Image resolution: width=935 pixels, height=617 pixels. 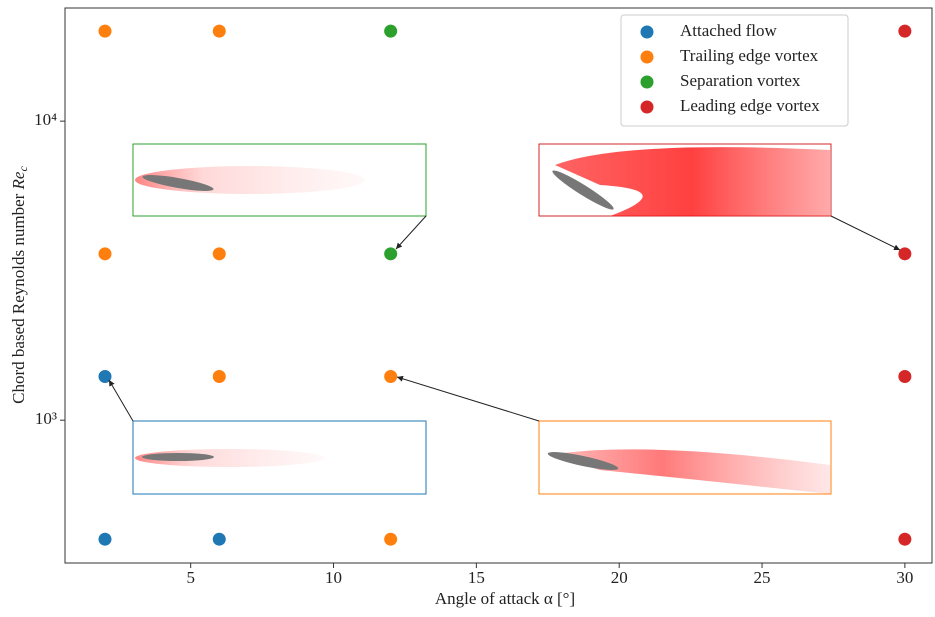 I want to click on x-tick-label: 15, so click(x=476, y=577).